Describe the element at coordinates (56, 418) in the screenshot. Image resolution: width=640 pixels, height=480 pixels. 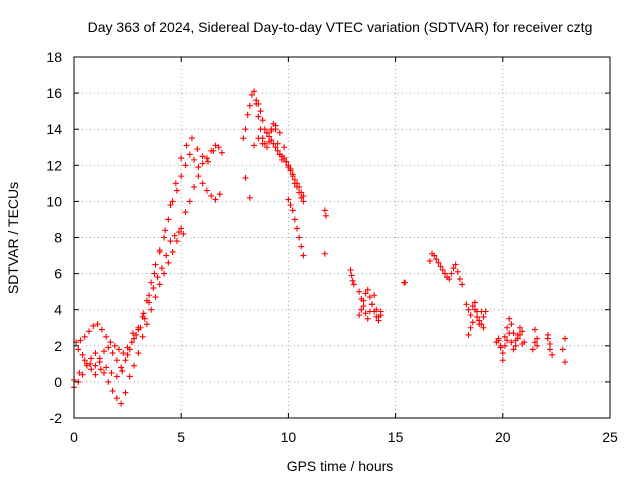
I see `y-tick-label: -2` at that location.